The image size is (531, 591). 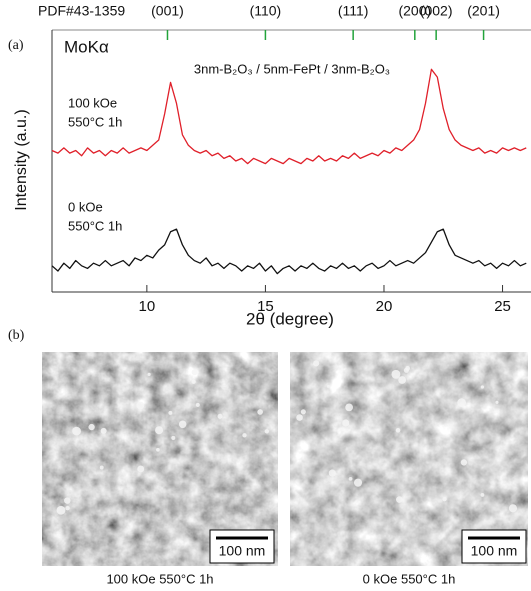 What do you see at coordinates (266, 11) in the screenshot?
I see `reference-label: (110)` at bounding box center [266, 11].